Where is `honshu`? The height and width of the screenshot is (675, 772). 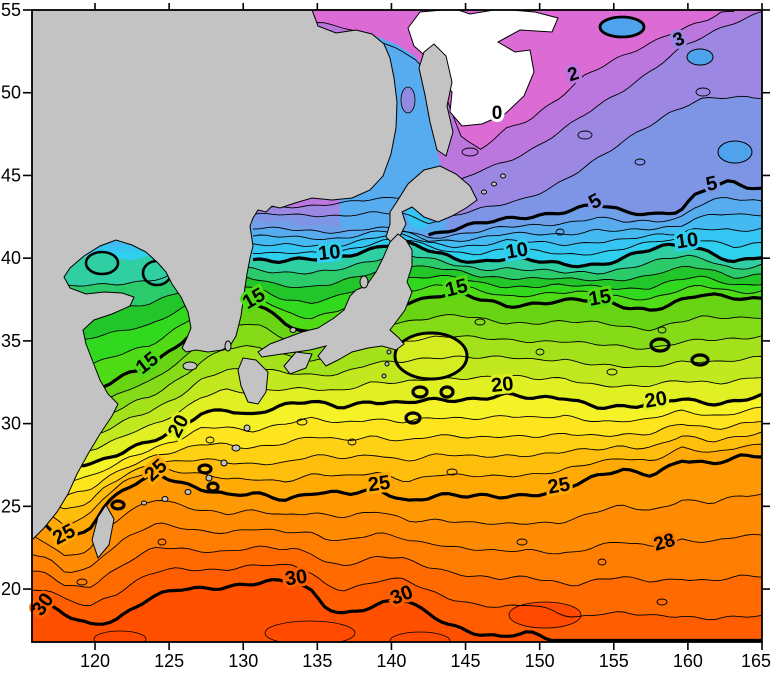
honshu is located at coordinates (335, 300).